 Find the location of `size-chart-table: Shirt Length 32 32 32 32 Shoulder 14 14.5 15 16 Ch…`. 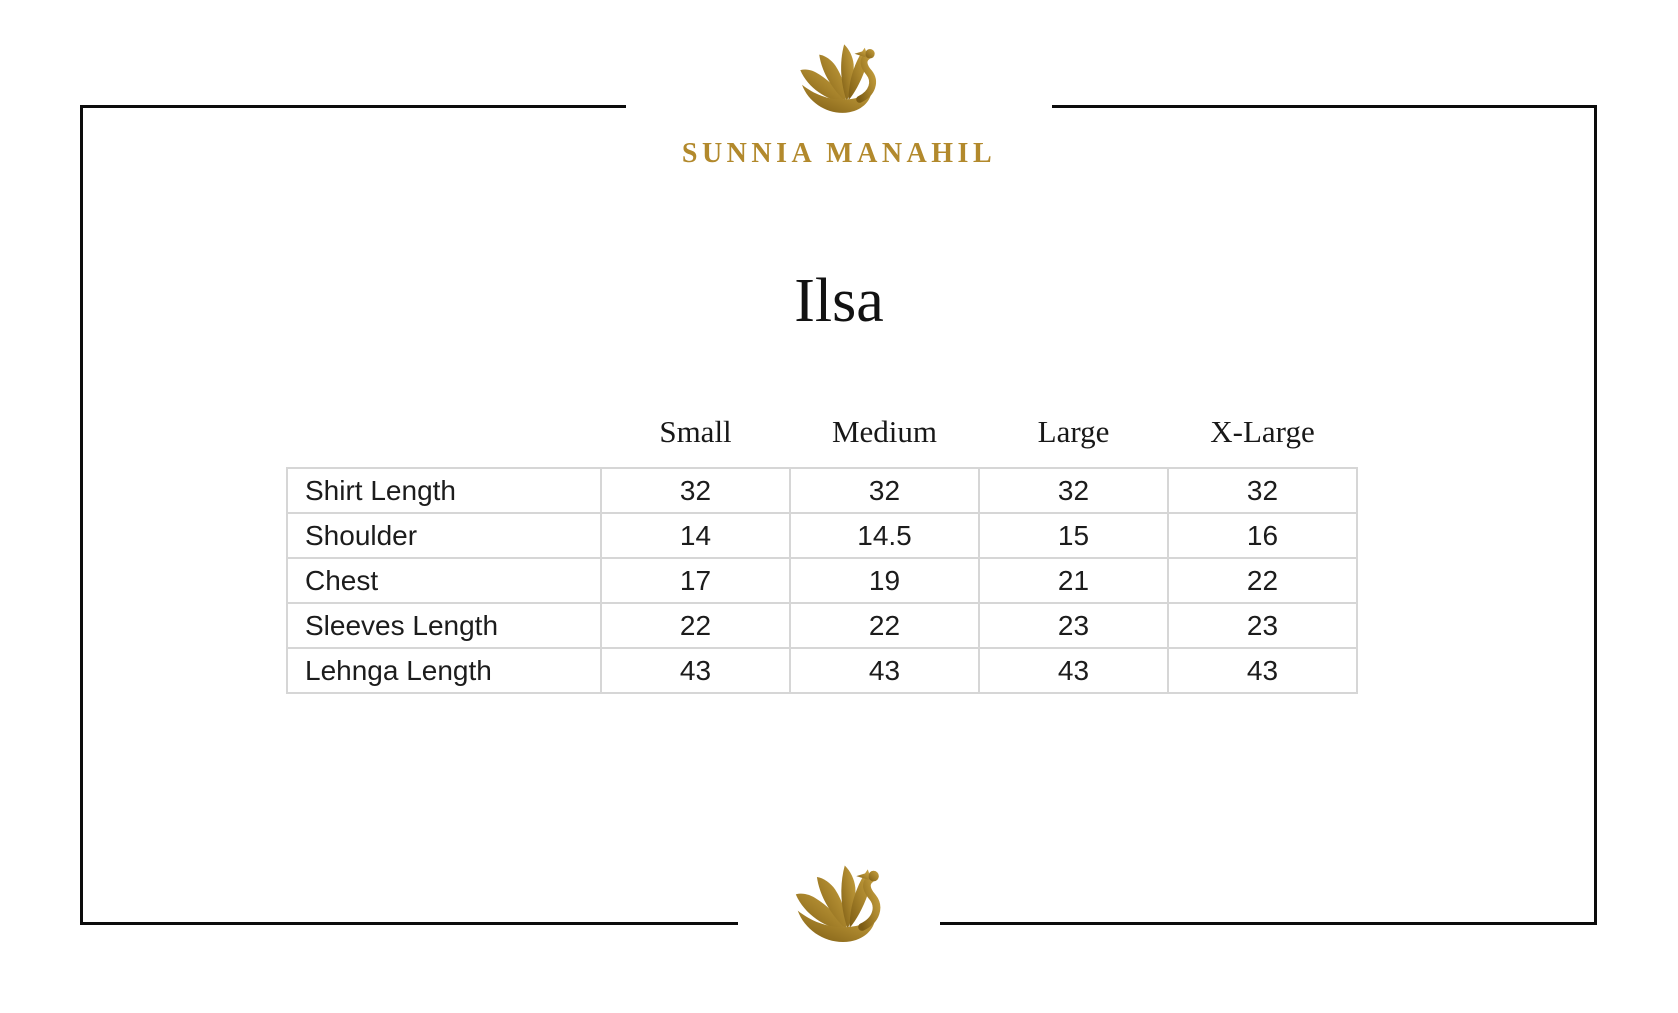

size-chart-table: Shirt Length 32 32 32 32 Shoulder 14 14.5 15 16 Ch… is located at coordinates (822, 580).